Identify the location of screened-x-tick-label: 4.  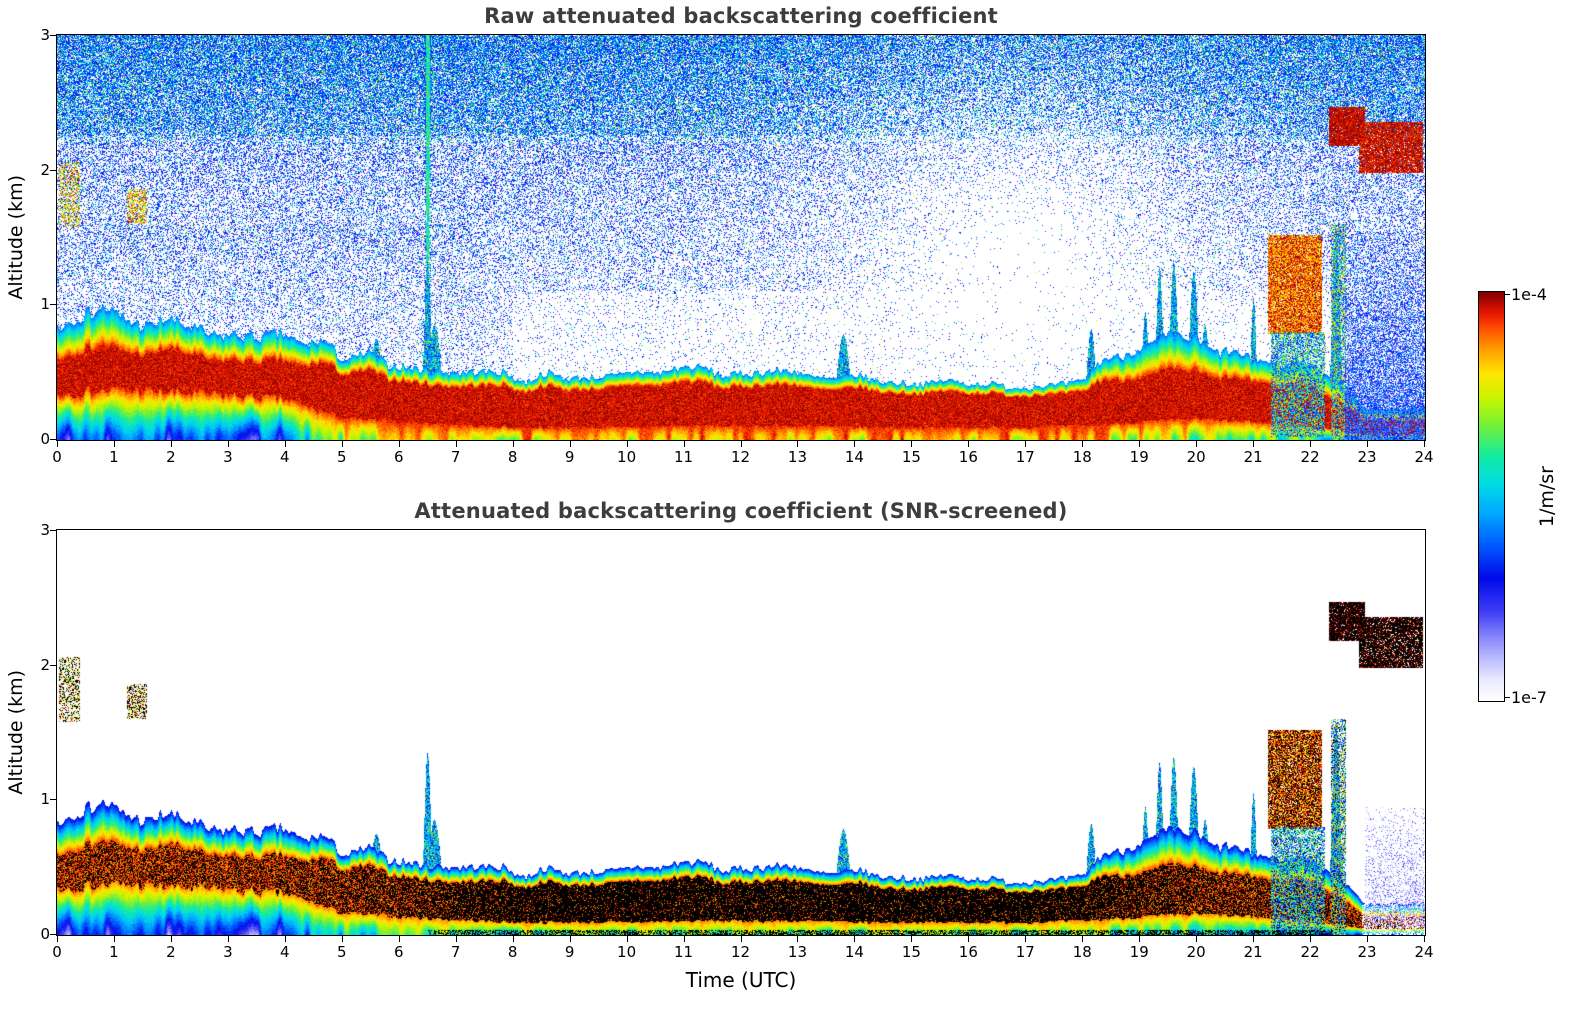
(285, 952).